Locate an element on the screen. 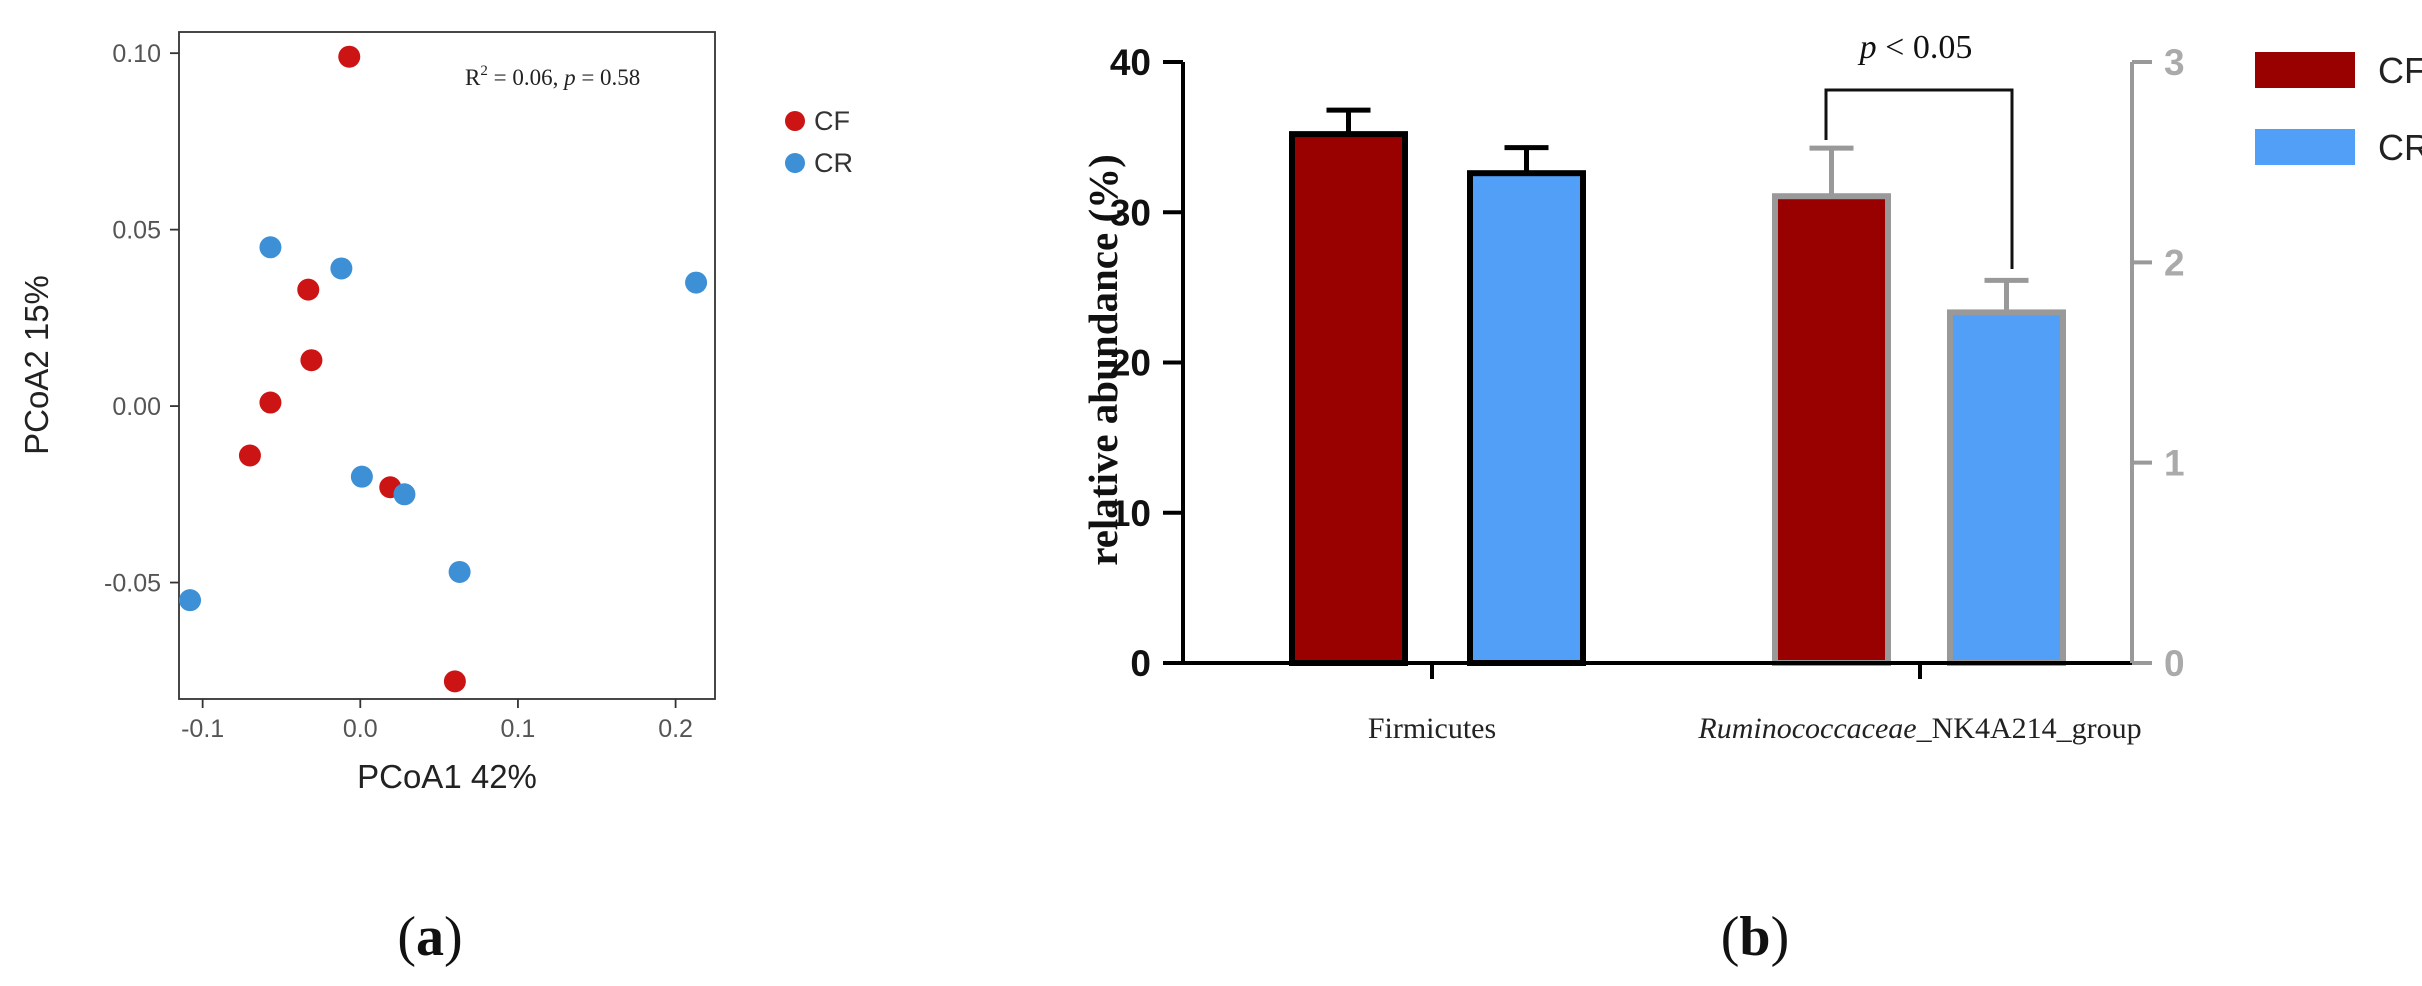 The image size is (2422, 986). legend-swatch-cf is located at coordinates (2305, 70).